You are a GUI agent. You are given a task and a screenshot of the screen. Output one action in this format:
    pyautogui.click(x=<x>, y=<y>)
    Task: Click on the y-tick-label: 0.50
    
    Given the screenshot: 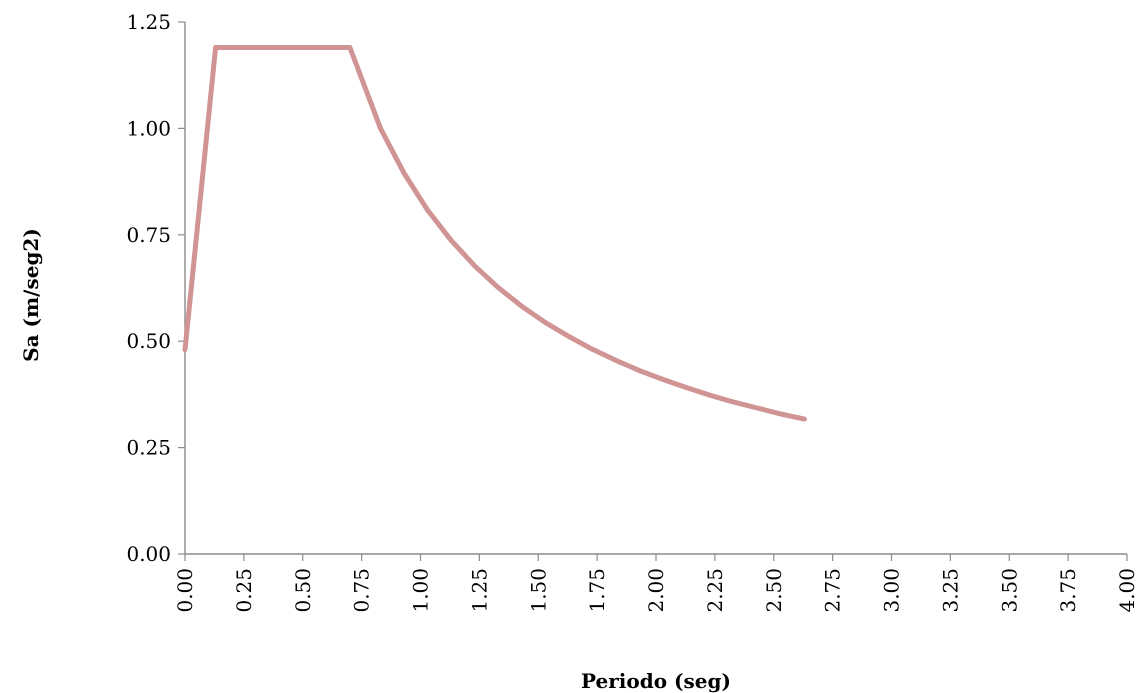 What is the action you would take?
    pyautogui.click(x=148, y=341)
    